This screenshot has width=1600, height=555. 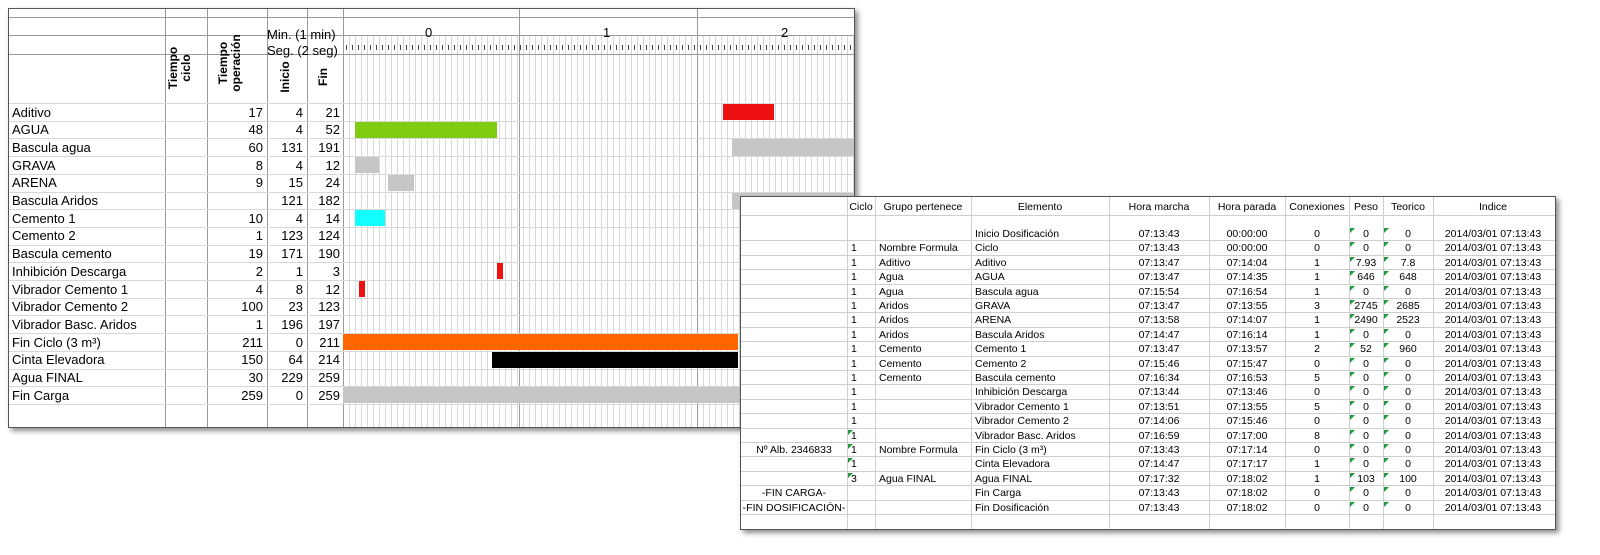 I want to click on log-cell-parada: 07:14:04, so click(x=1247, y=262).